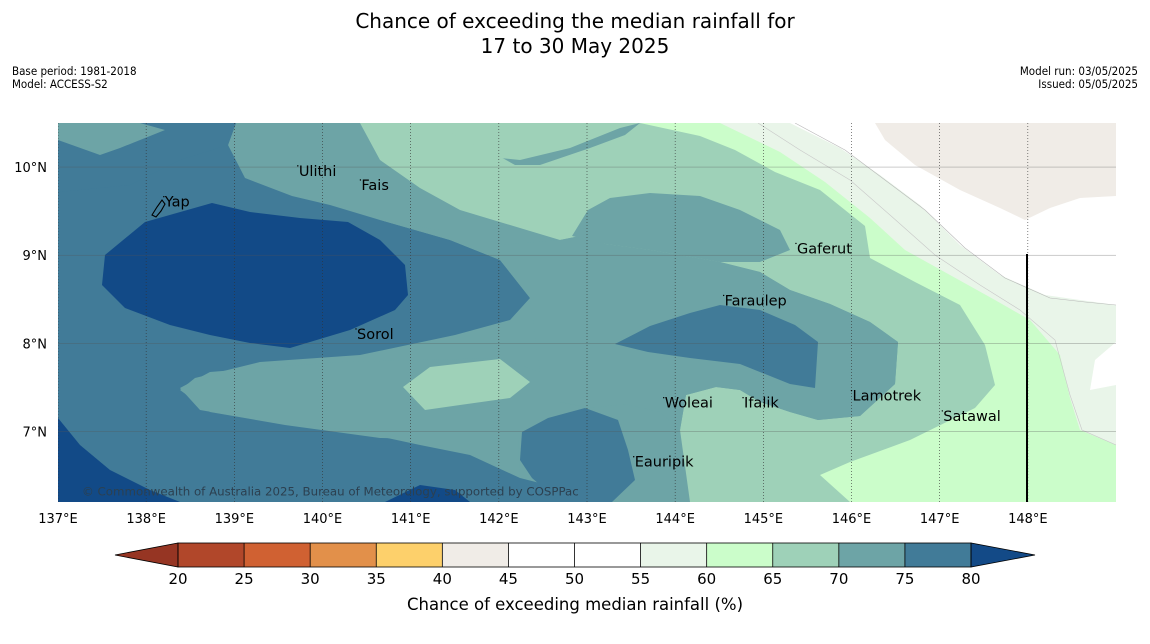  What do you see at coordinates (235, 519) in the screenshot?
I see `longitude-tick-label: 139°E` at bounding box center [235, 519].